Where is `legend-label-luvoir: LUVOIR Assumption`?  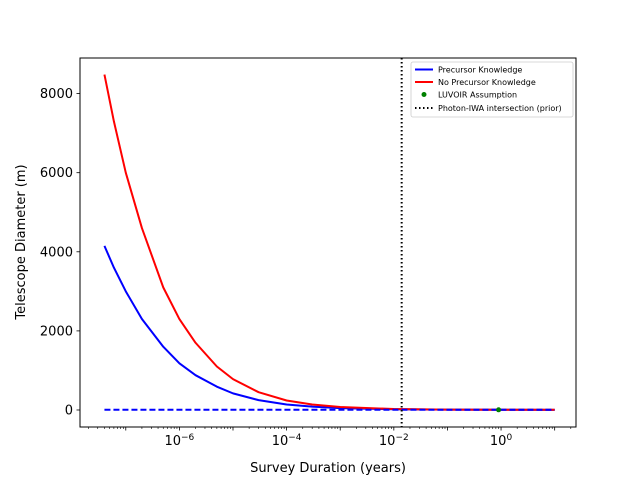
legend-label-luvoir: LUVOIR Assumption is located at coordinates (477, 95).